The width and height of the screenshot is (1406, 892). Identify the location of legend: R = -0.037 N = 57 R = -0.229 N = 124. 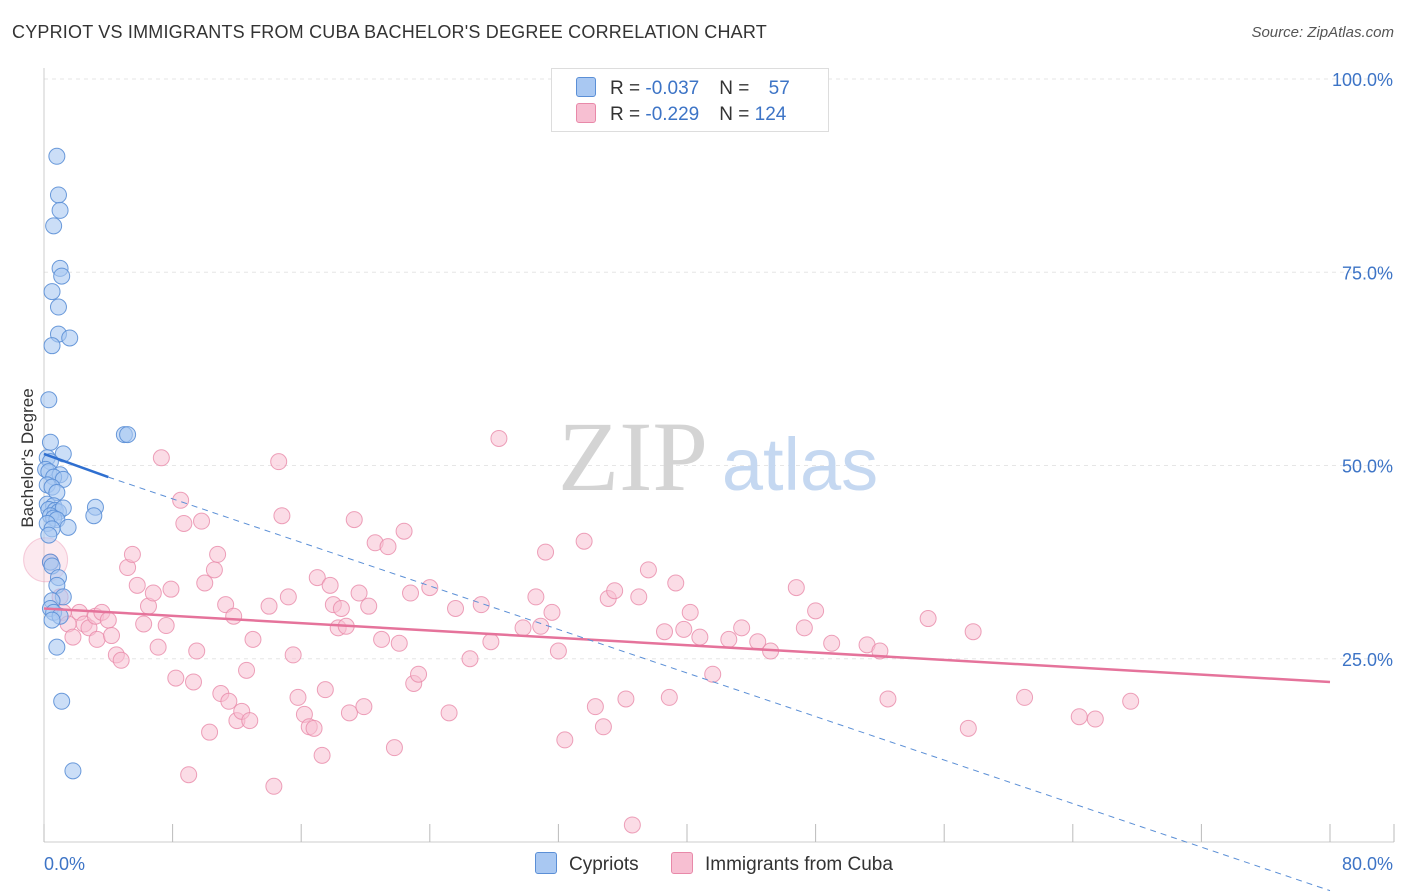
(690, 100).